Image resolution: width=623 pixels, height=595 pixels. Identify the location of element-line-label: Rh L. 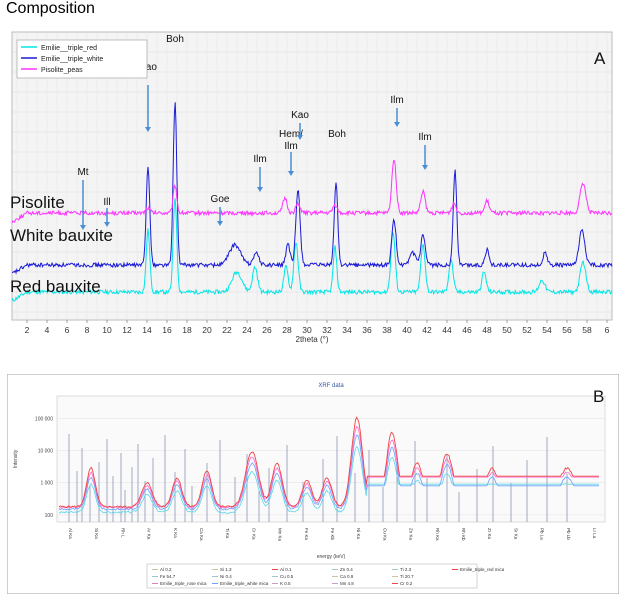
(122, 533).